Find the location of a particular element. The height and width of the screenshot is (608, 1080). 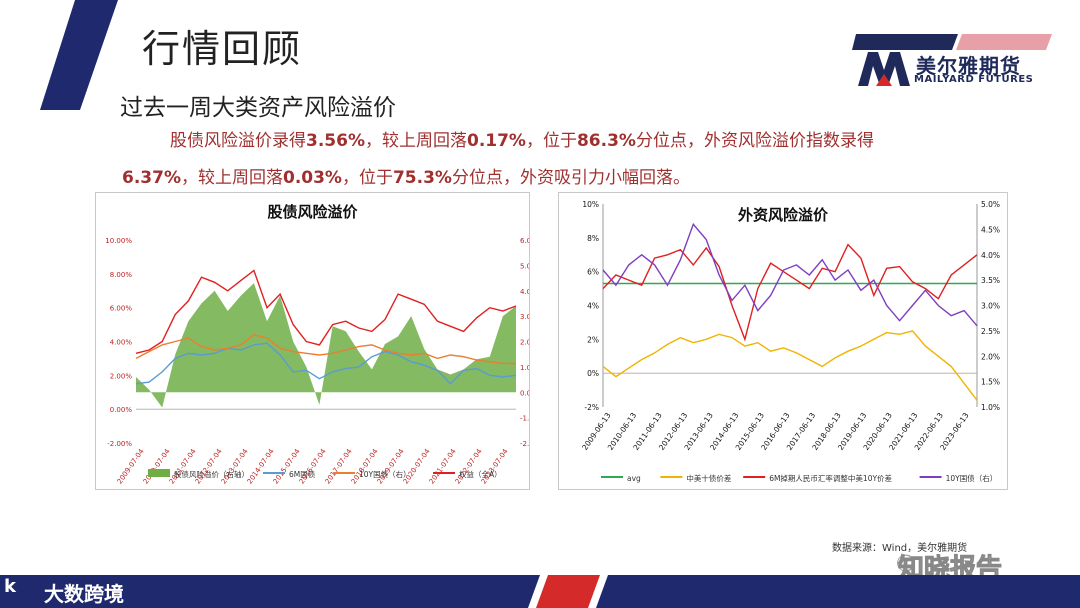

summary-text: 分位点，外资风险溢价指数录得 is located at coordinates (754, 141).